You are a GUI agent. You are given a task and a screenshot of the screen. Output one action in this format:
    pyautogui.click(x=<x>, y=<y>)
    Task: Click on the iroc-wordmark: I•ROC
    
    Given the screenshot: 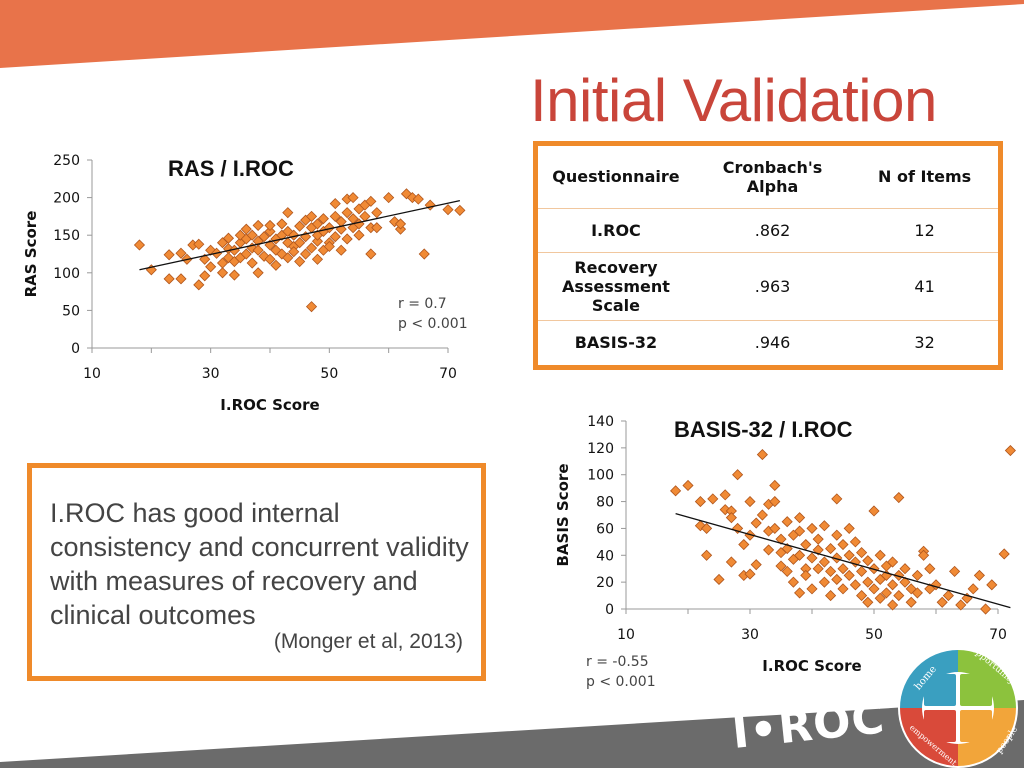 What is the action you would take?
    pyautogui.click(x=808, y=725)
    